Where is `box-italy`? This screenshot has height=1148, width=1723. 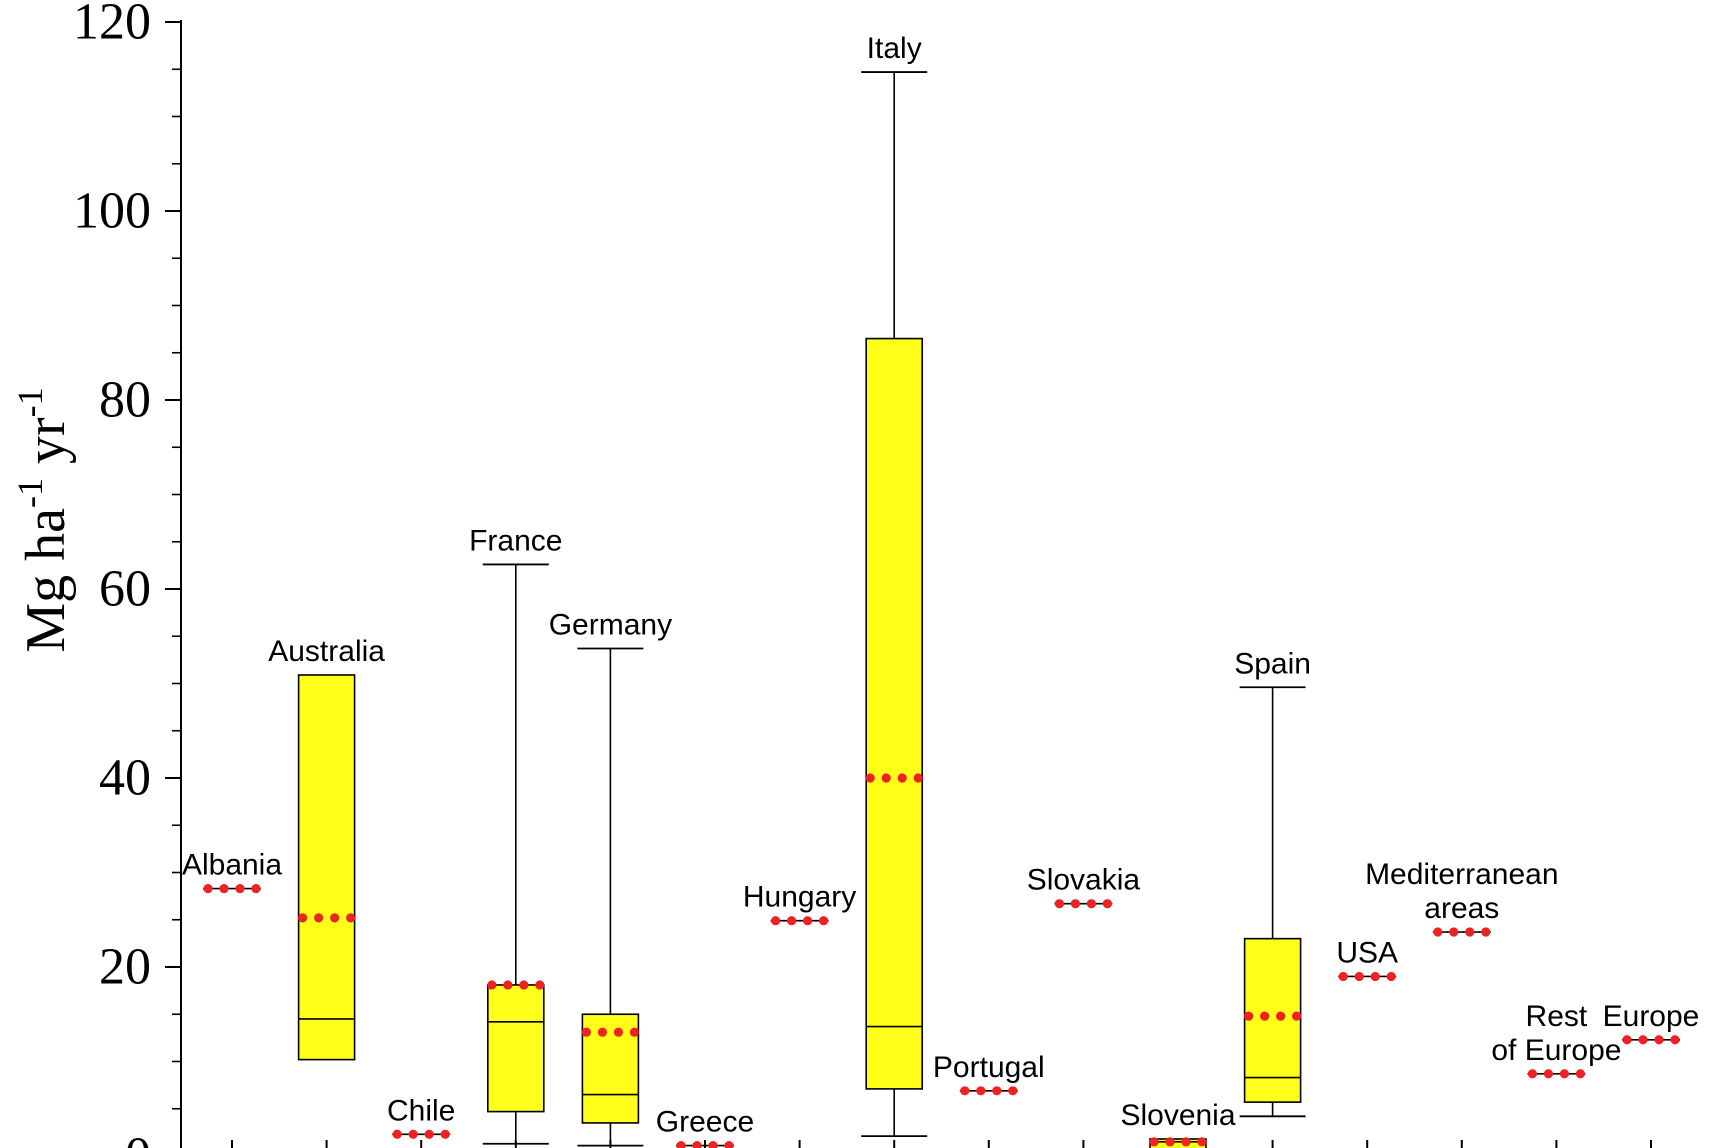
box-italy is located at coordinates (894, 604).